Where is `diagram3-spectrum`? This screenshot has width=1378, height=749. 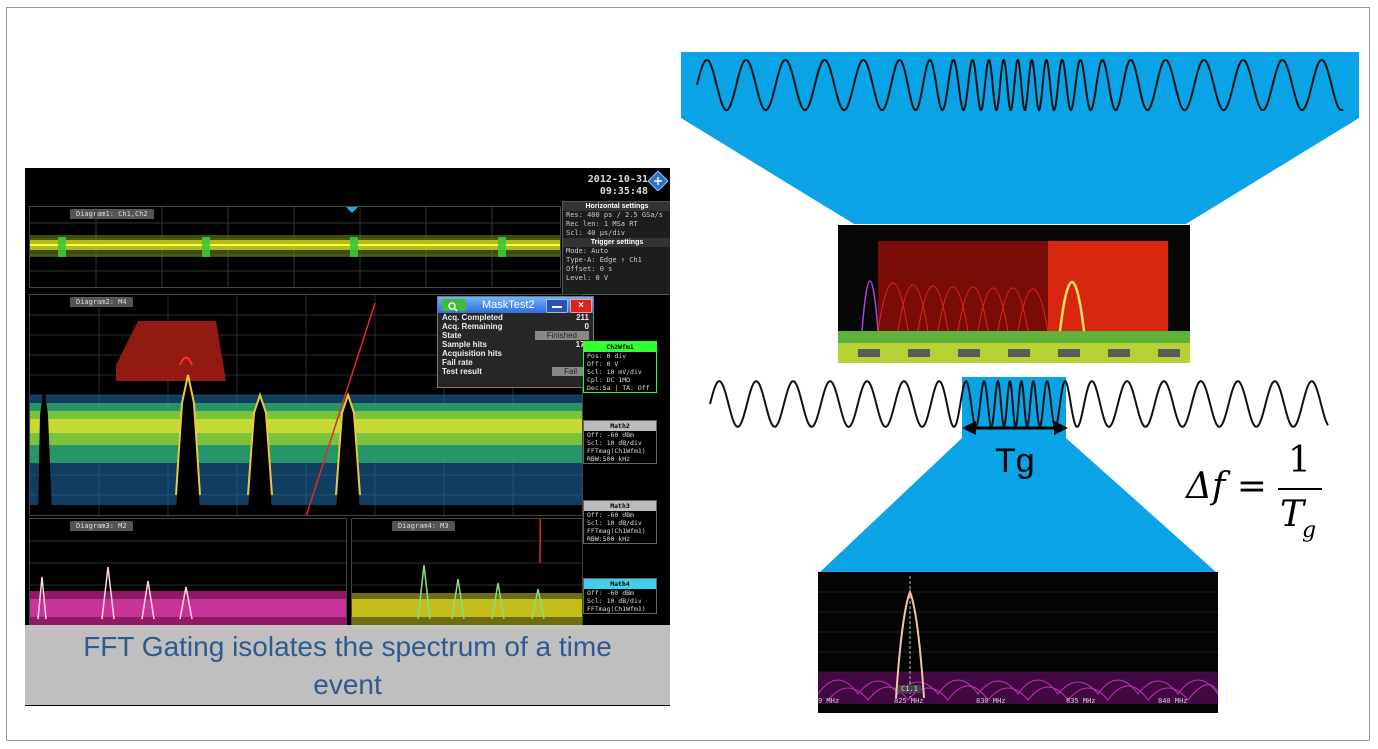
diagram3-spectrum is located at coordinates (188, 584).